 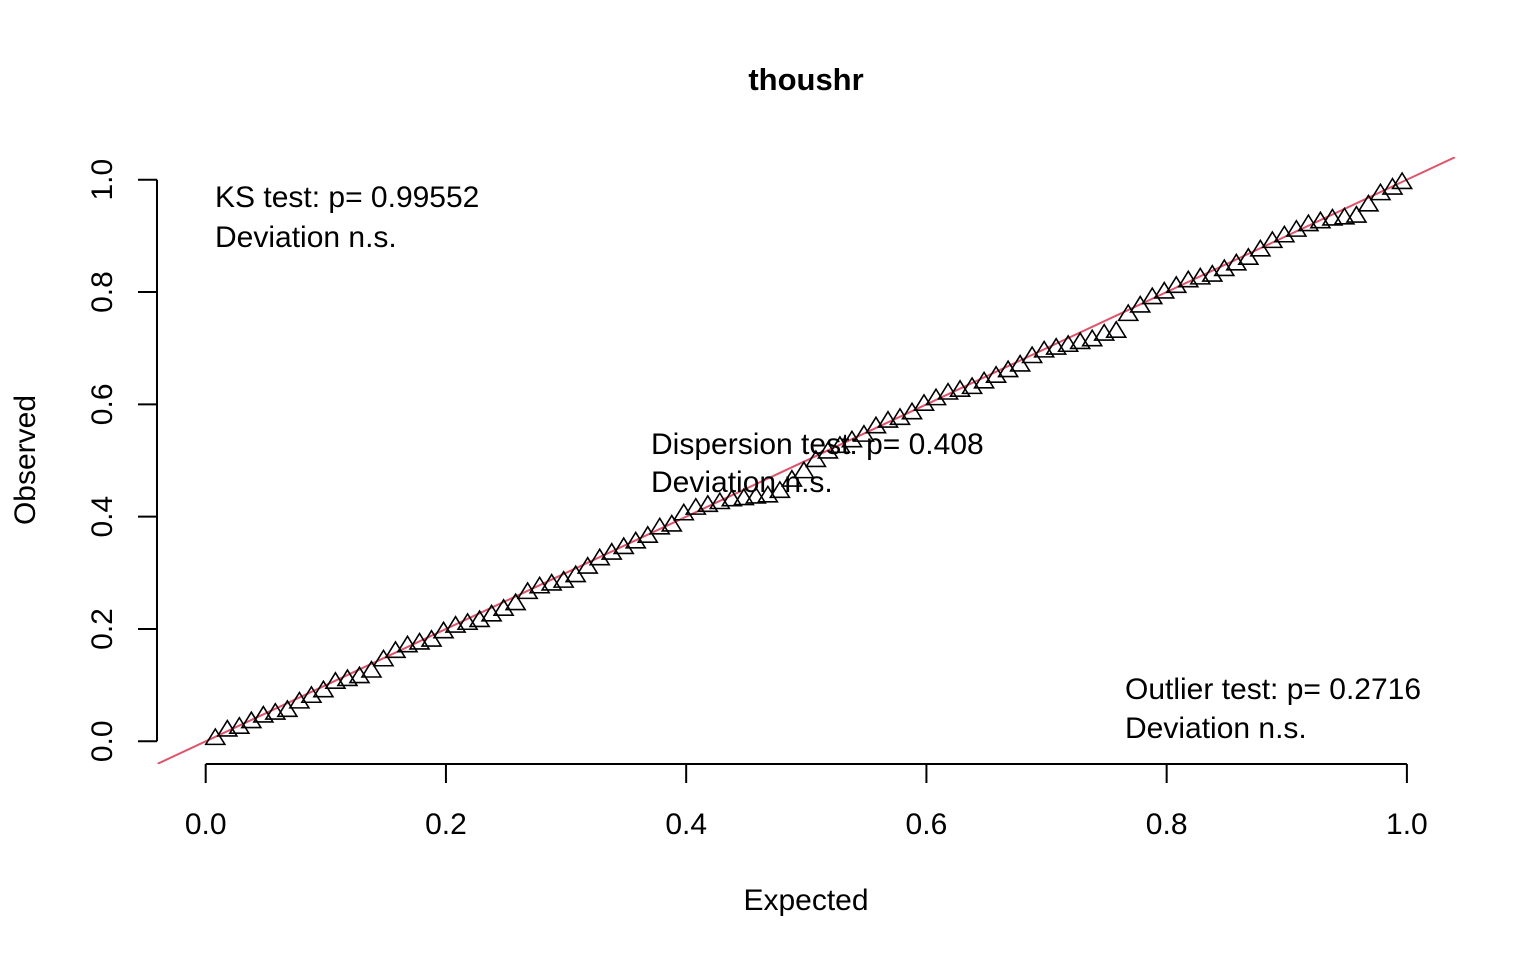 What do you see at coordinates (1273, 689) in the screenshot?
I see `outlier-test-result: Outlier test: p= 0.2716` at bounding box center [1273, 689].